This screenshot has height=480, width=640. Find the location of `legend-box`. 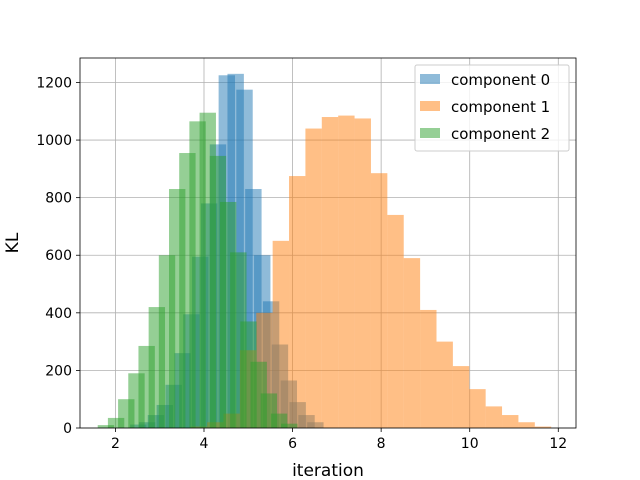

legend-box is located at coordinates (492, 108).